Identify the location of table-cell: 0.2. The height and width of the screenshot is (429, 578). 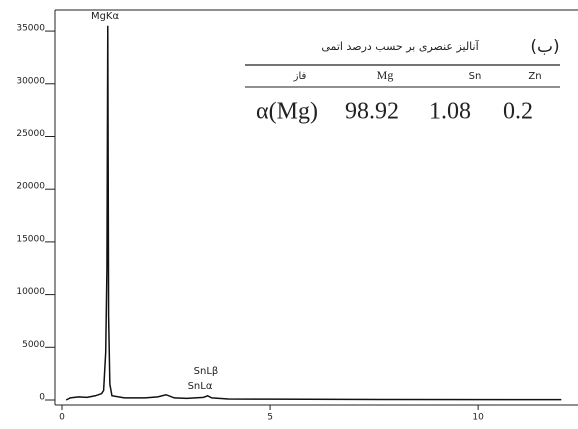
(518, 112).